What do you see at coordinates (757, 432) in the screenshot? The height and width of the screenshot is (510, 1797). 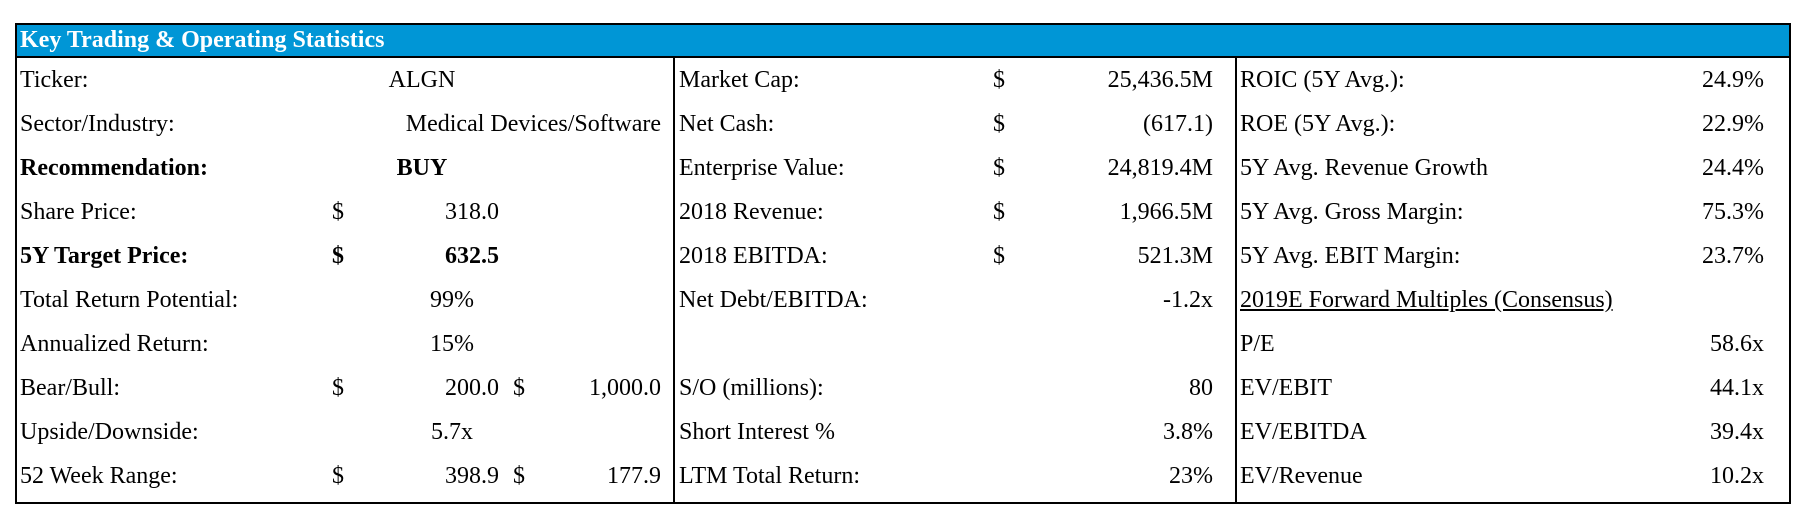 I see `short-interest-label: Short Interest %` at bounding box center [757, 432].